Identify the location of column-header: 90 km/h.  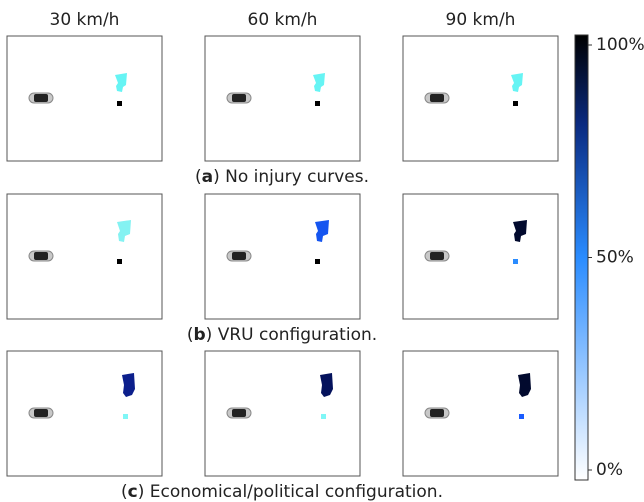
(481, 20).